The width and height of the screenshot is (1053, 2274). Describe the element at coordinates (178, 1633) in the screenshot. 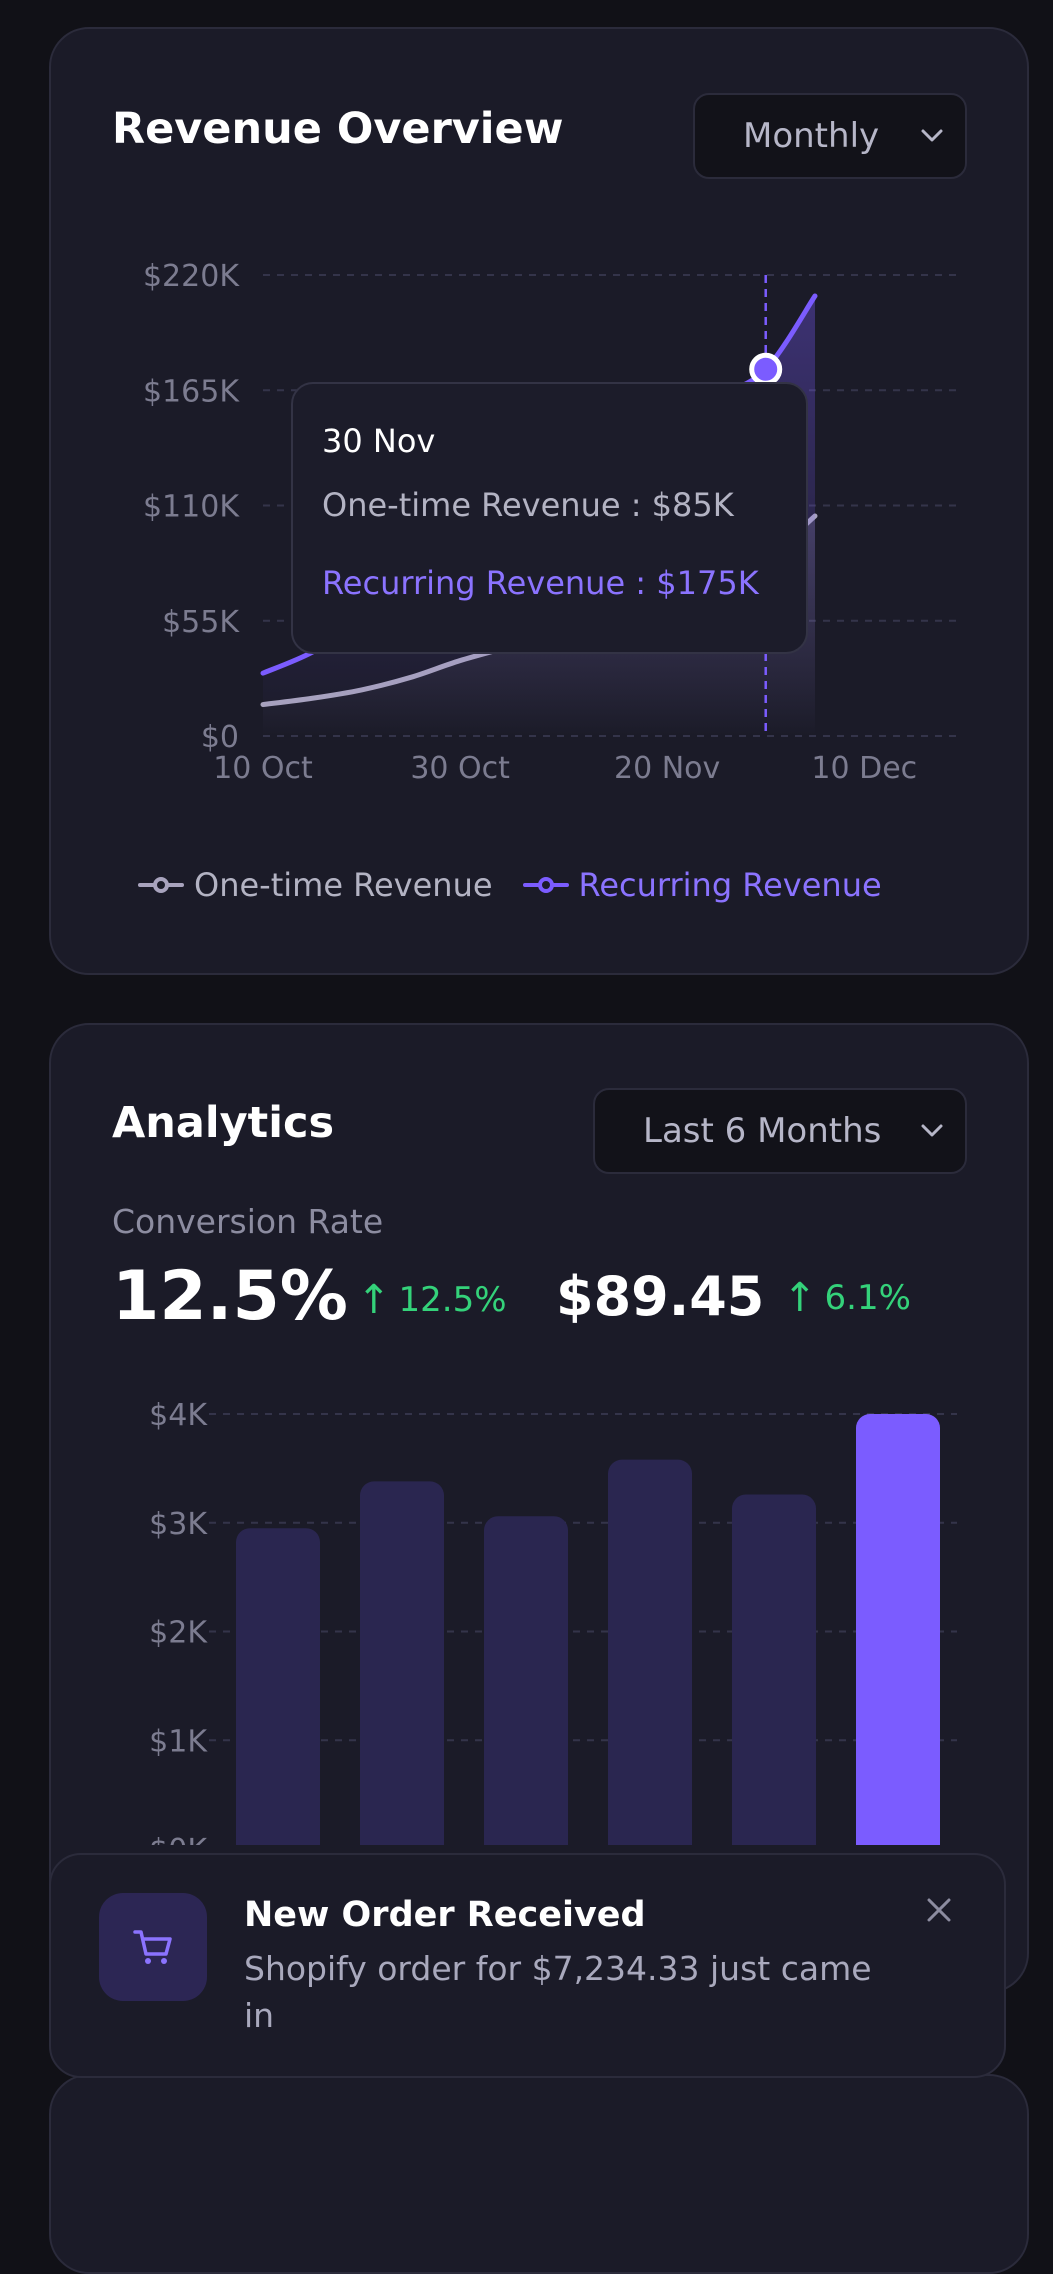

I see `y-tick-label: $2K` at that location.